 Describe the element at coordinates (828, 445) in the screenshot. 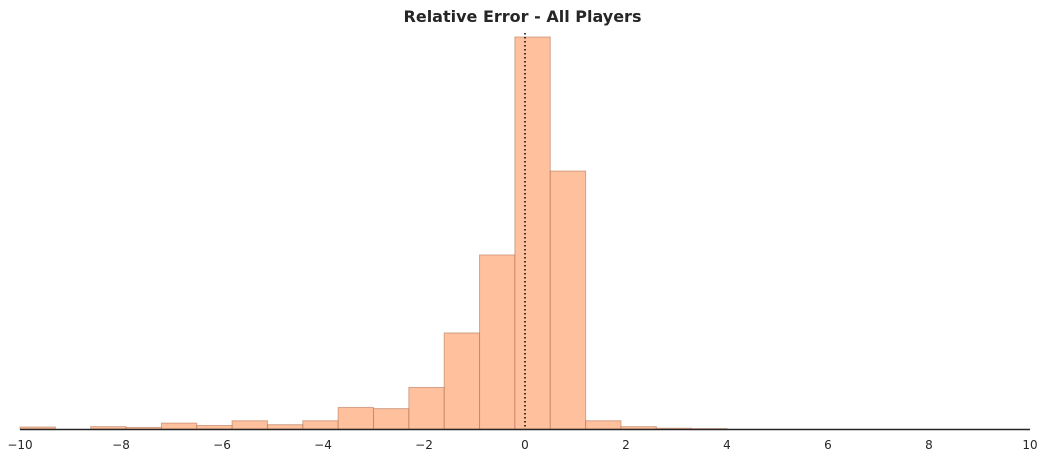

I see `x-tick-label: 6` at that location.